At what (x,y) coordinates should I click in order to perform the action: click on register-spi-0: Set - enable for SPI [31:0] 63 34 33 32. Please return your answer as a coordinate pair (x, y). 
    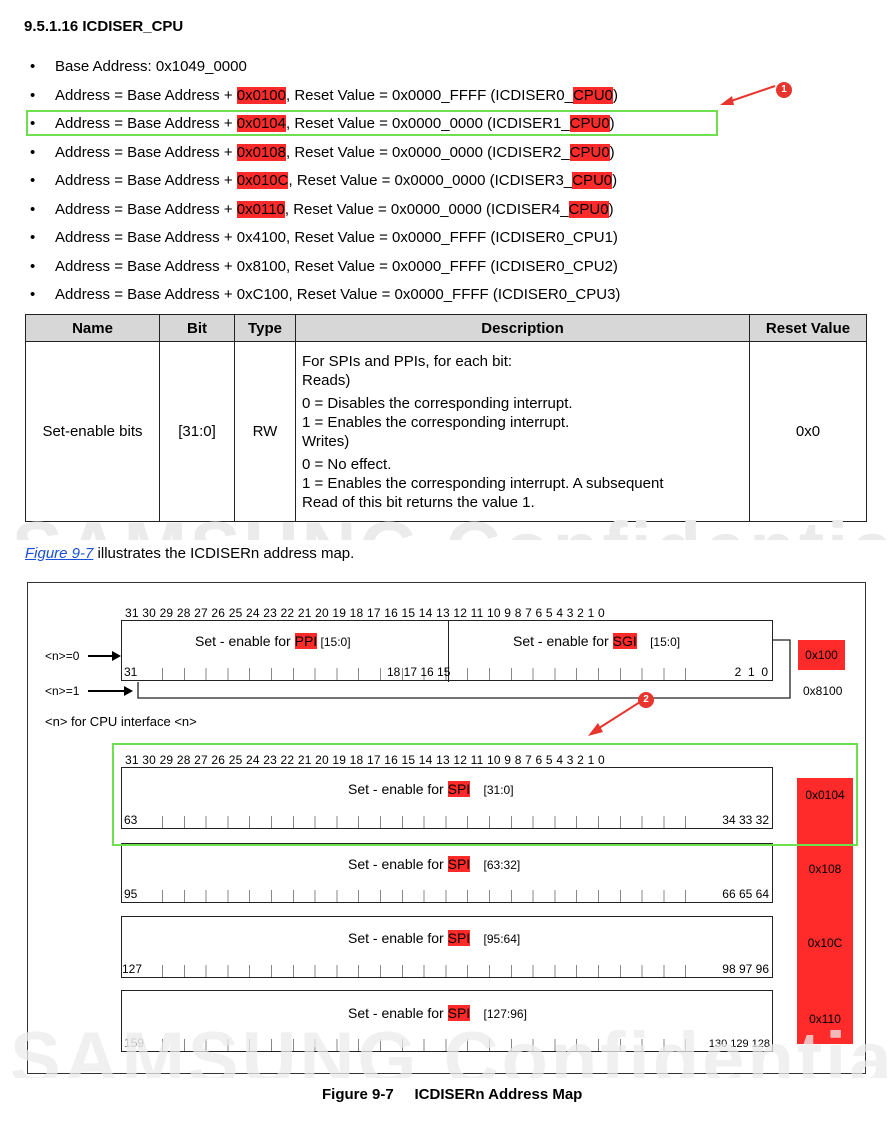
    Looking at the image, I should click on (447, 798).